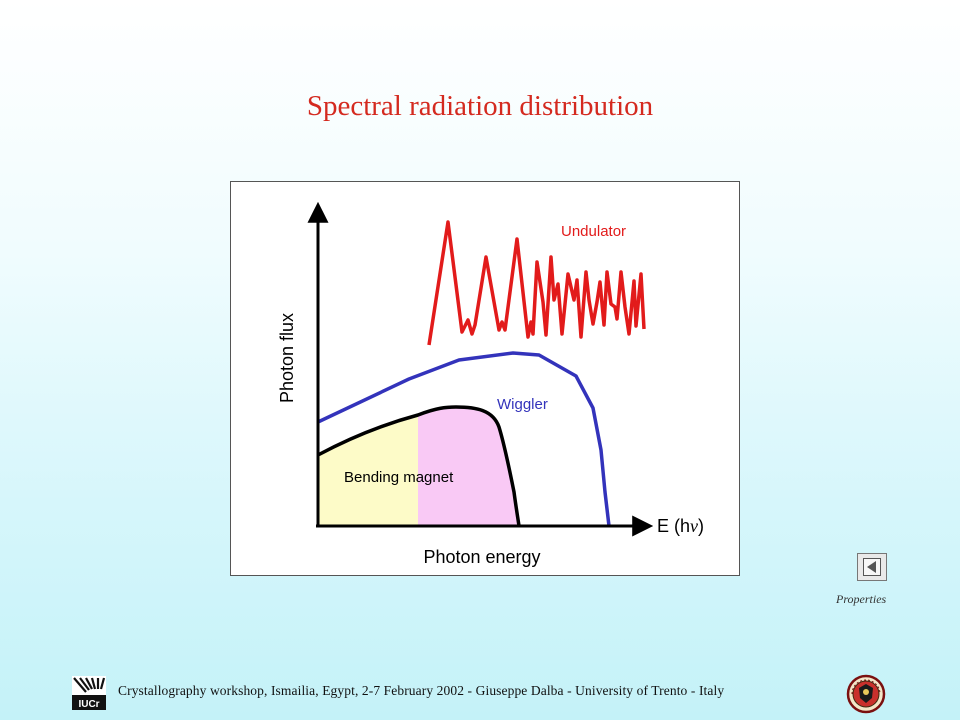 The image size is (960, 720). What do you see at coordinates (480, 106) in the screenshot?
I see `slide-title: Spectral radiation distribution` at bounding box center [480, 106].